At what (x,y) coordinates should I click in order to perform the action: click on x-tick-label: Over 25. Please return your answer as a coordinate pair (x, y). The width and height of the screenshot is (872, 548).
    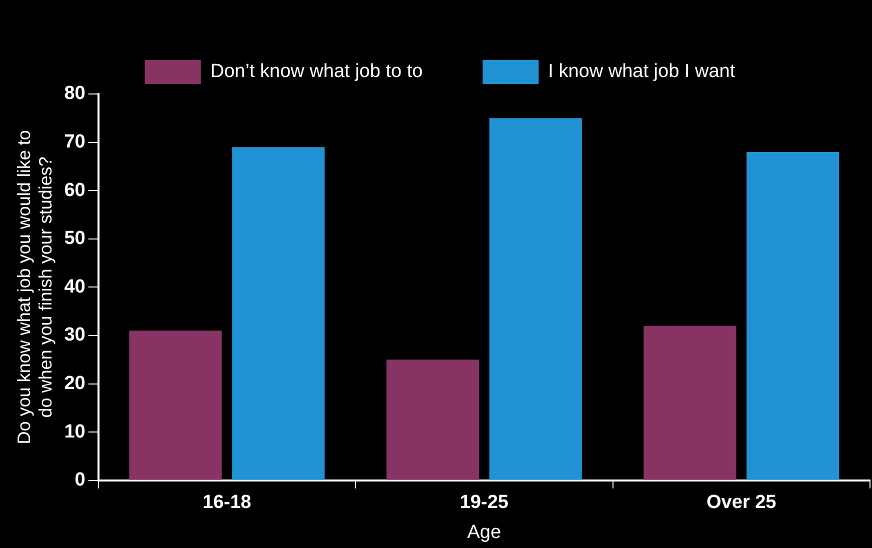
    Looking at the image, I should click on (741, 503).